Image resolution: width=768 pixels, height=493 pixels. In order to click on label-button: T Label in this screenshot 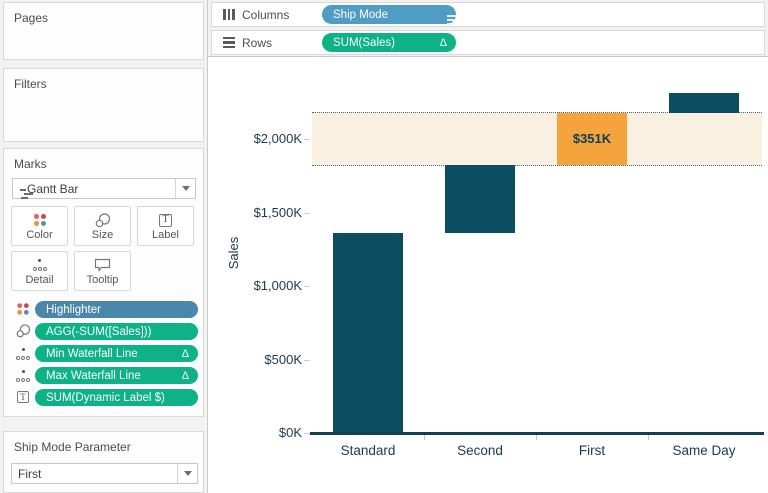, I will do `click(165, 226)`.